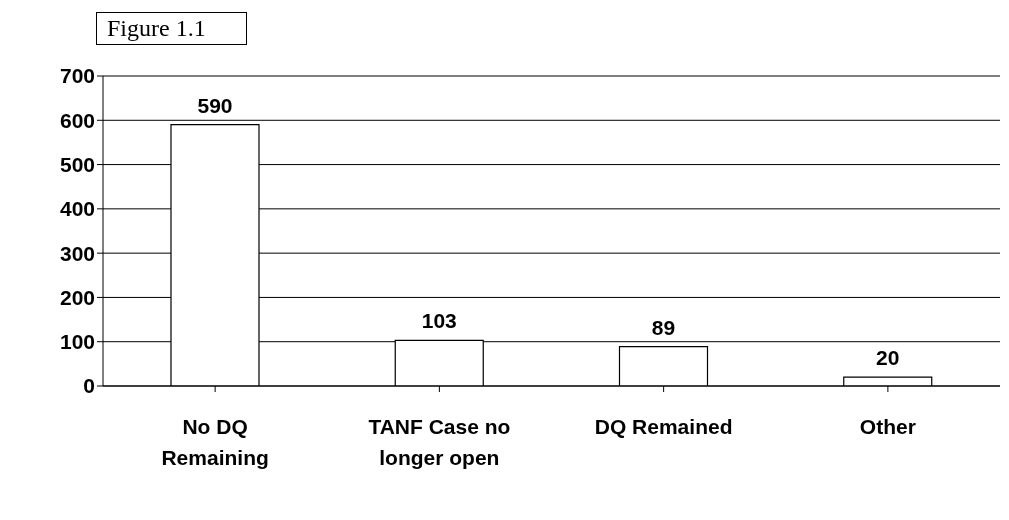  Describe the element at coordinates (439, 321) in the screenshot. I see `data-label: 103` at that location.